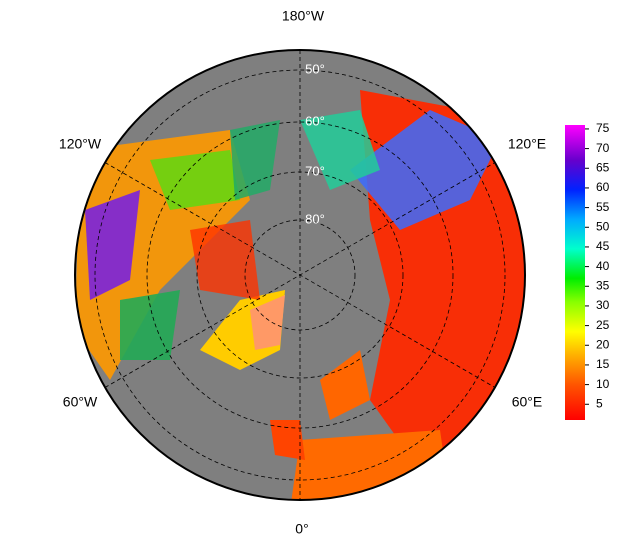 Image resolution: width=625 pixels, height=557 pixels. I want to click on colorbar-tick-label: 60, so click(603, 187).